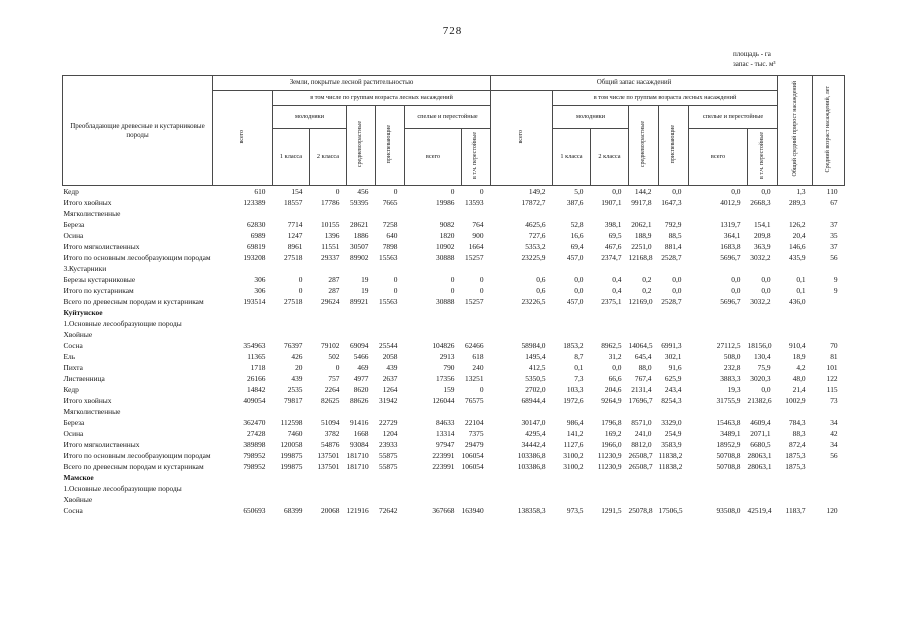 The width and height of the screenshot is (905, 640). What do you see at coordinates (533, 345) in the screenshot?
I see `value-cell: 58984,0` at bounding box center [533, 345].